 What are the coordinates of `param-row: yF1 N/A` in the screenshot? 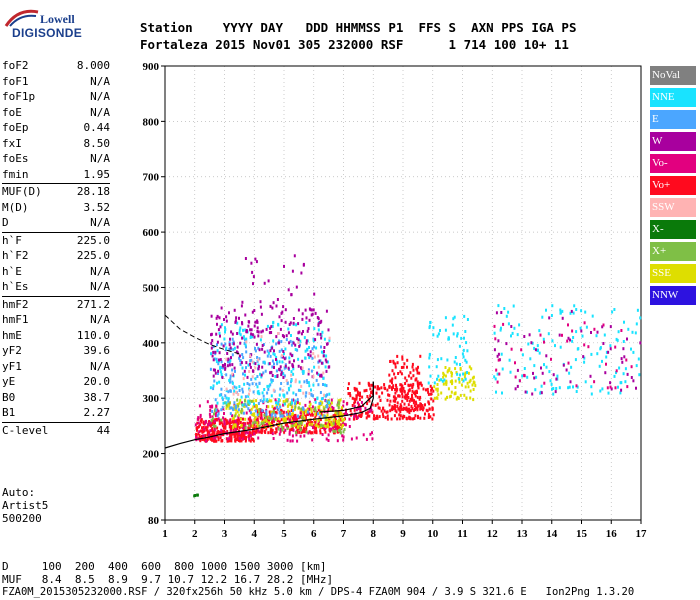 It's located at (56, 367).